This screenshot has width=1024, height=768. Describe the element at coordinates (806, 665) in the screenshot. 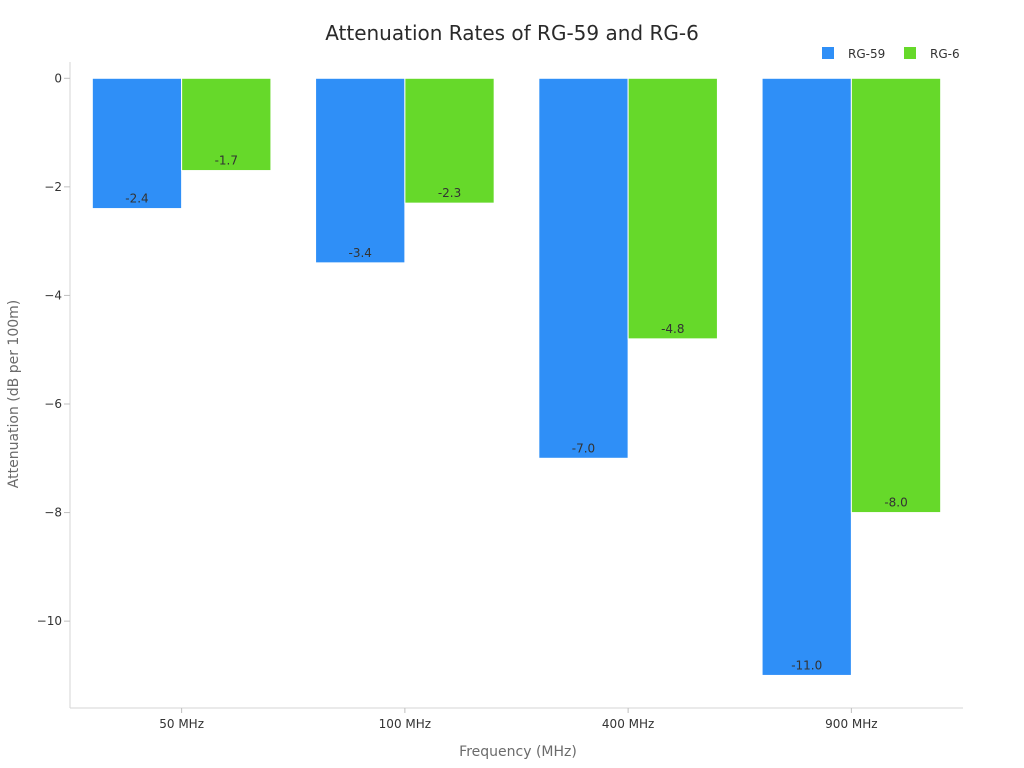

I see `data-label: -11.0` at that location.